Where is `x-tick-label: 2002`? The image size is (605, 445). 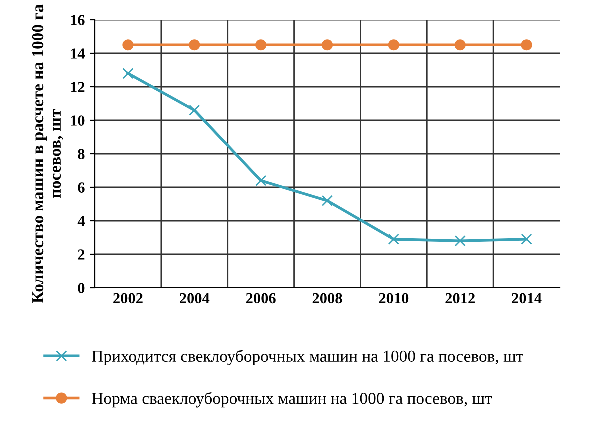
x-tick-label: 2002 is located at coordinates (128, 298).